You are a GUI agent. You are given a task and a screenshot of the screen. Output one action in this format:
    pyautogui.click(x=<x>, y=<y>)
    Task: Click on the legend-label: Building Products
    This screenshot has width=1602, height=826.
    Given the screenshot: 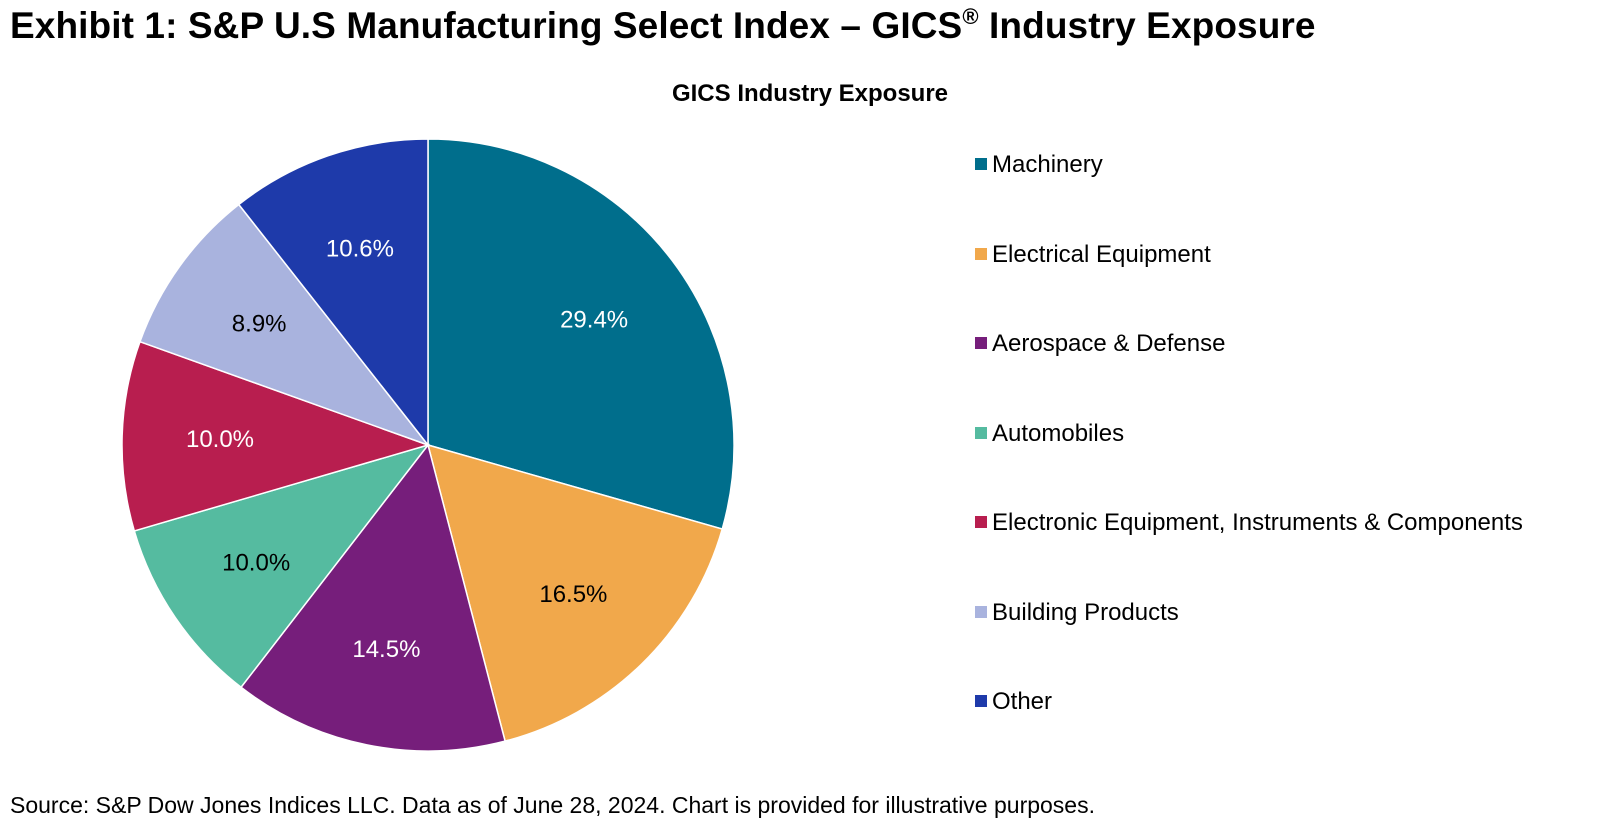 What is the action you would take?
    pyautogui.click(x=1085, y=612)
    